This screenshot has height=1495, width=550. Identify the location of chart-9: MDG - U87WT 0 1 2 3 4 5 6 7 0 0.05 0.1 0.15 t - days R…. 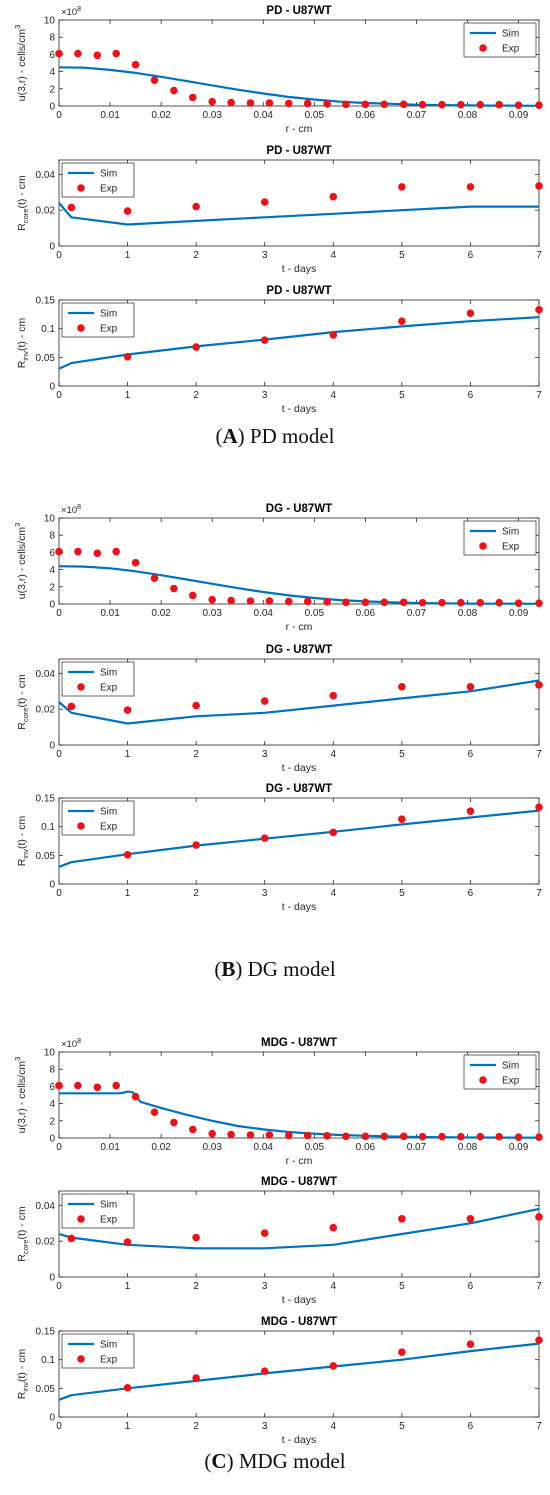
(279, 1381).